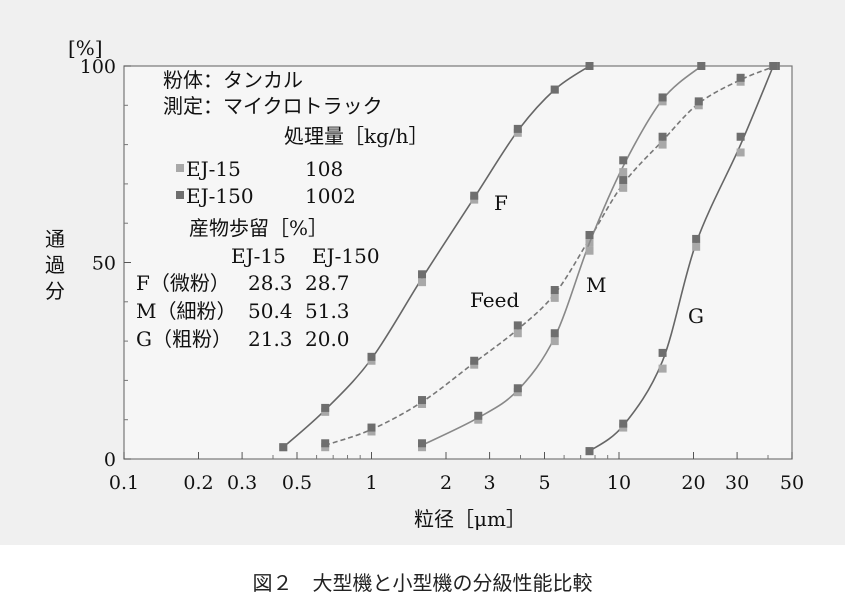 Image resolution: width=845 pixels, height=608 pixels. Describe the element at coordinates (98, 67) in the screenshot. I see `y-tick-label: 100` at that location.